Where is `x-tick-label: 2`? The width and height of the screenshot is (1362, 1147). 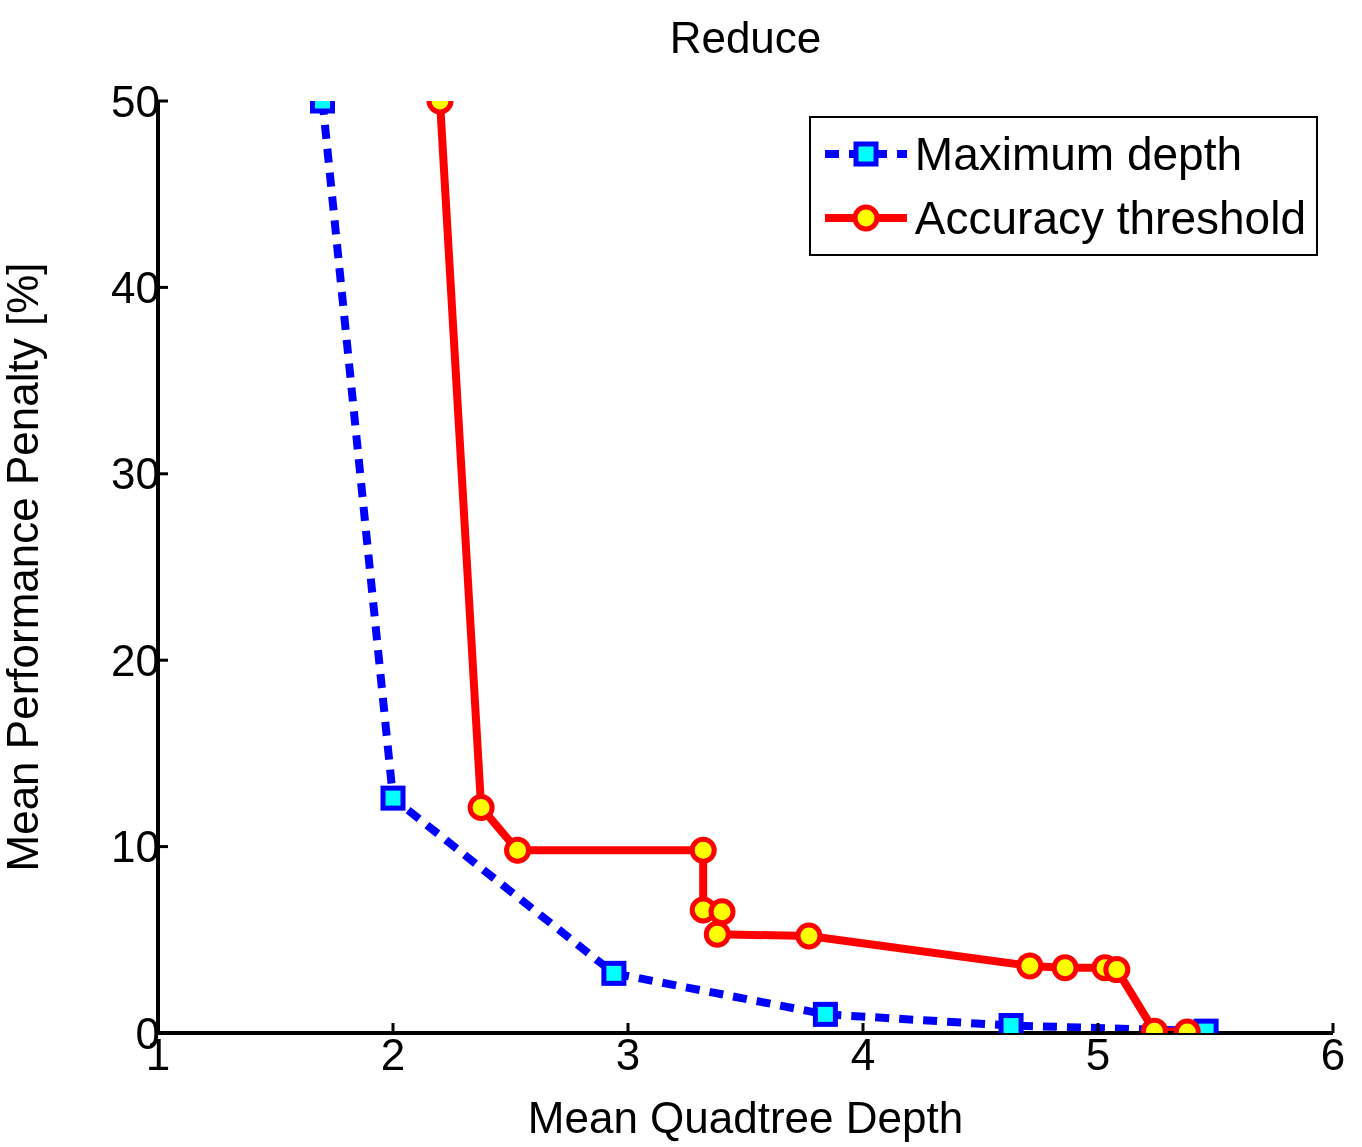
x-tick-label: 2 is located at coordinates (393, 1055).